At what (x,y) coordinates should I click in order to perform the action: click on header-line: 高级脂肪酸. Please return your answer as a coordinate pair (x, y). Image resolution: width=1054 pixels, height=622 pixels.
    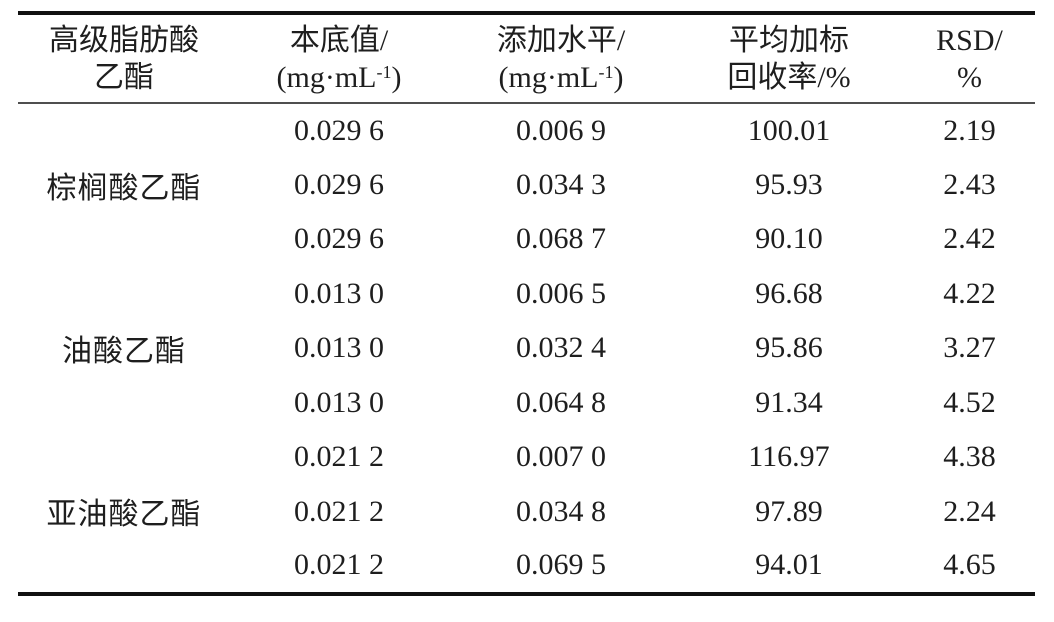
    Looking at the image, I should click on (124, 40).